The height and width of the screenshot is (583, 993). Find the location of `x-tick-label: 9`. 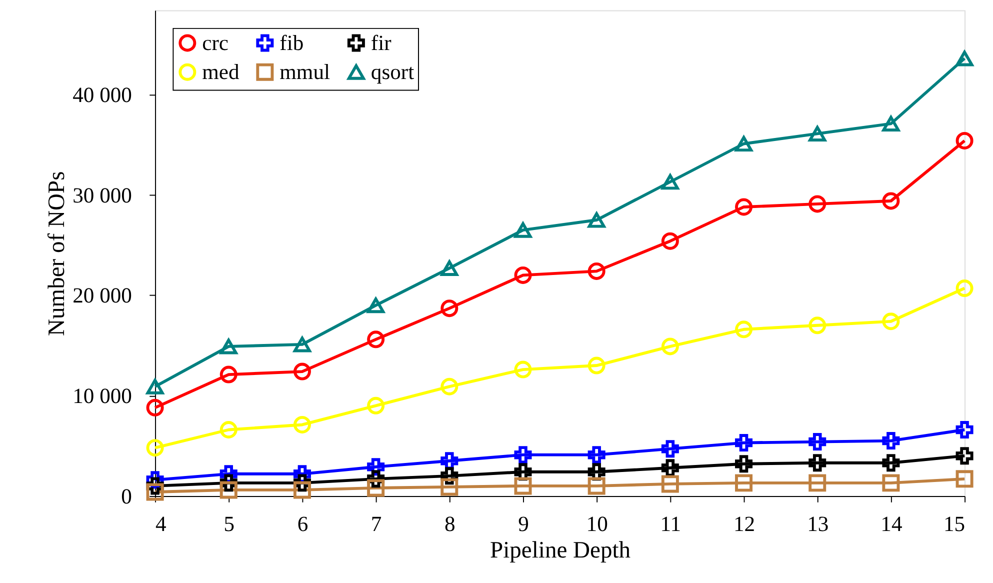

x-tick-label: 9 is located at coordinates (523, 524).